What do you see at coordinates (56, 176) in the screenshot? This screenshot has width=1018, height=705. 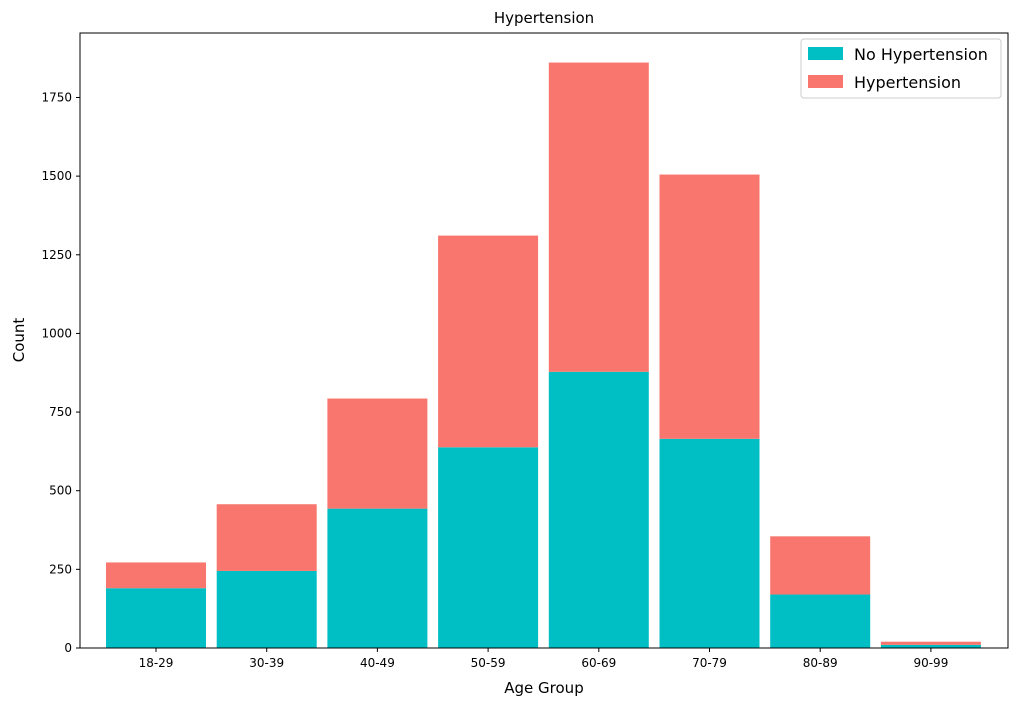 I see `y-tick-label: 1500` at bounding box center [56, 176].